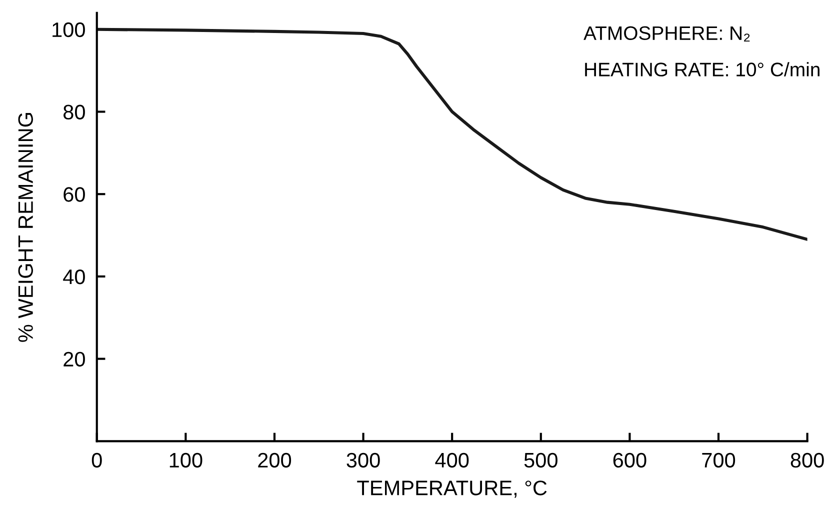 The width and height of the screenshot is (828, 516). I want to click on x-tick-label: 400, so click(452, 460).